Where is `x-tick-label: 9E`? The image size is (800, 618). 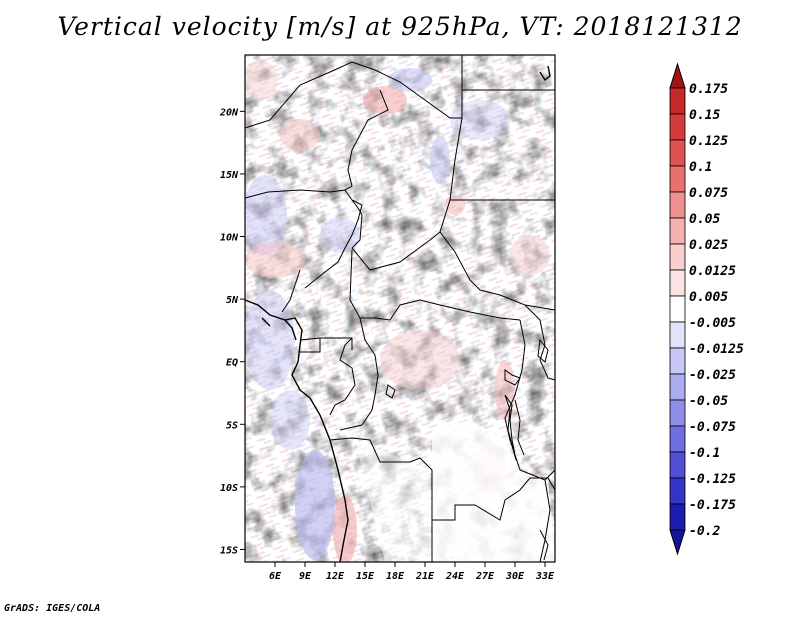 x-tick-label: 9E is located at coordinates (305, 576).